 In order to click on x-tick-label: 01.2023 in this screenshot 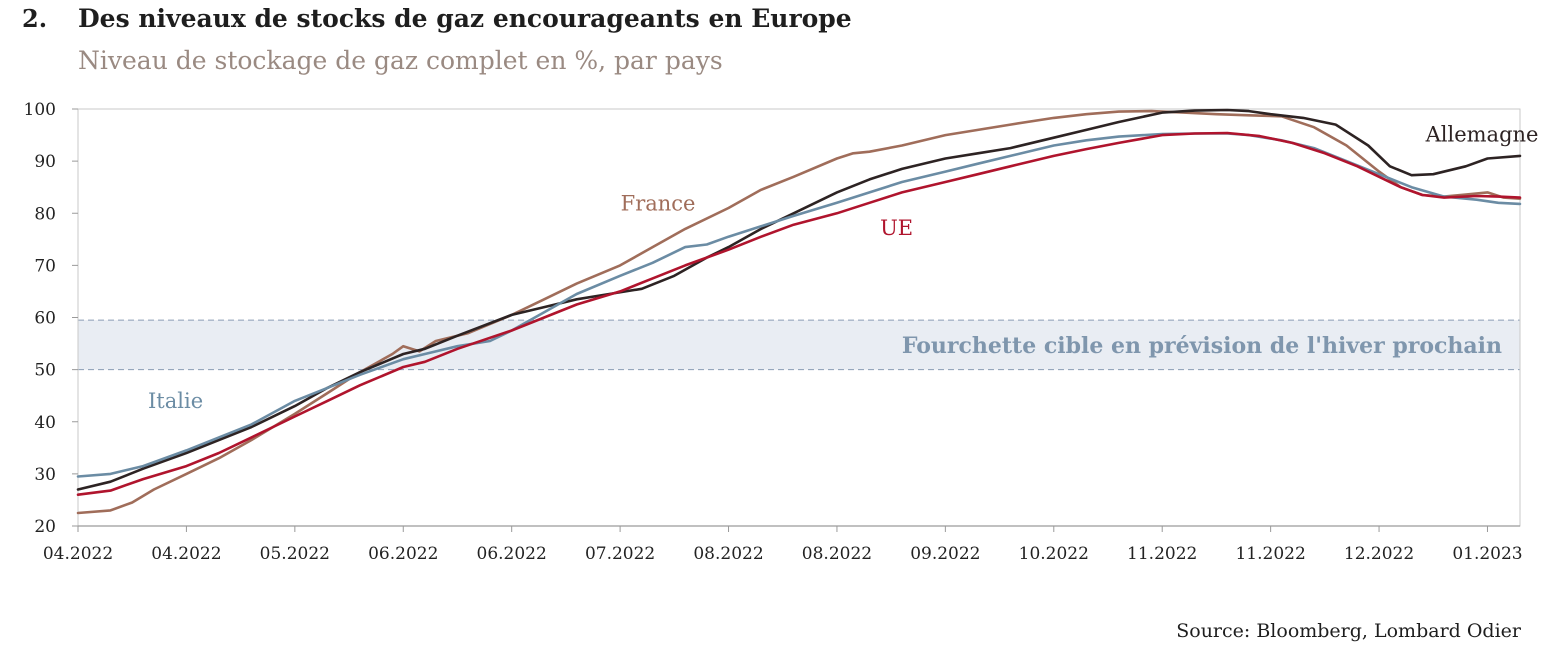, I will do `click(1487, 554)`.